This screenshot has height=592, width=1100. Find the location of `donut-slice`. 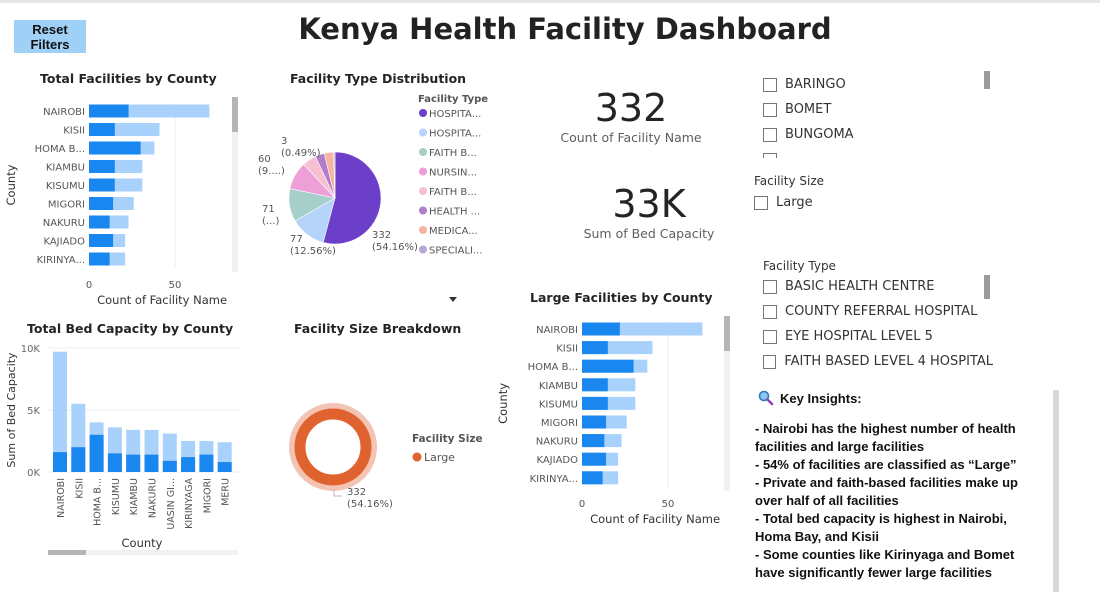

donut-slice is located at coordinates (333, 447).